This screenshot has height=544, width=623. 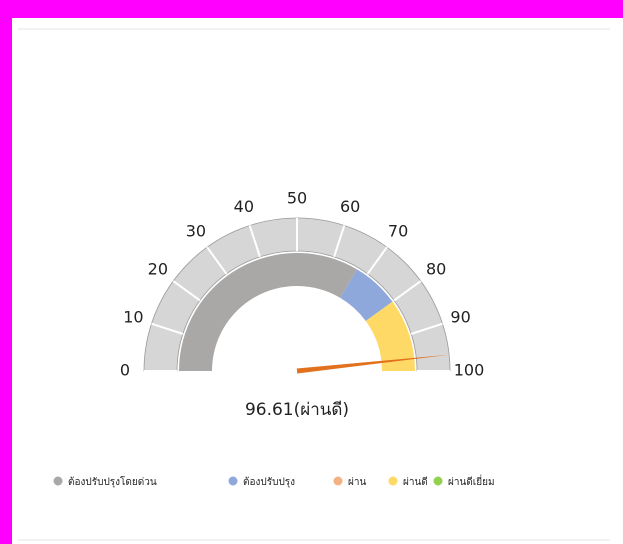 What do you see at coordinates (469, 370) in the screenshot?
I see `tick-label: 100` at bounding box center [469, 370].